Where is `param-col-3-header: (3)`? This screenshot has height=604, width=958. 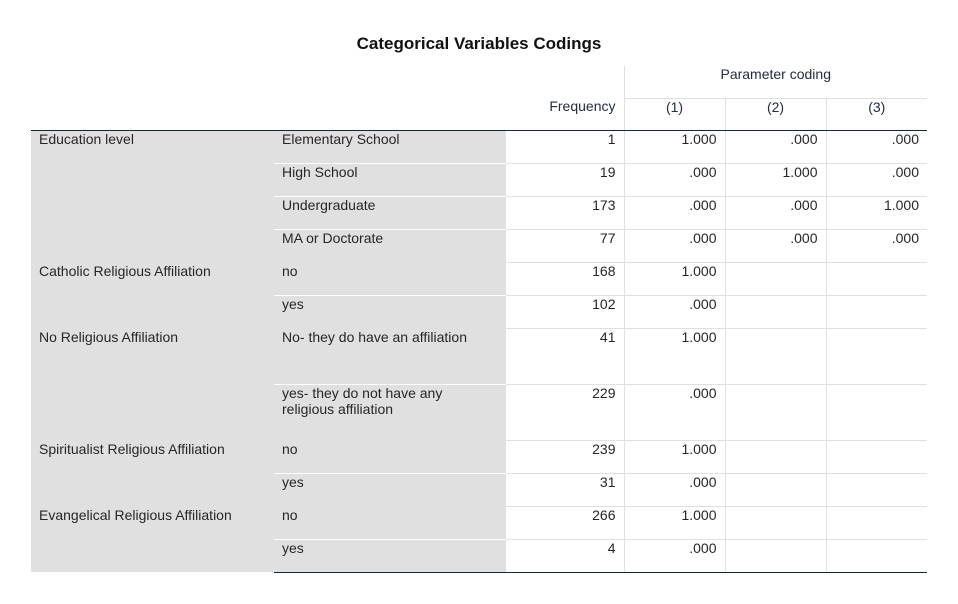 param-col-3-header: (3) is located at coordinates (876, 114).